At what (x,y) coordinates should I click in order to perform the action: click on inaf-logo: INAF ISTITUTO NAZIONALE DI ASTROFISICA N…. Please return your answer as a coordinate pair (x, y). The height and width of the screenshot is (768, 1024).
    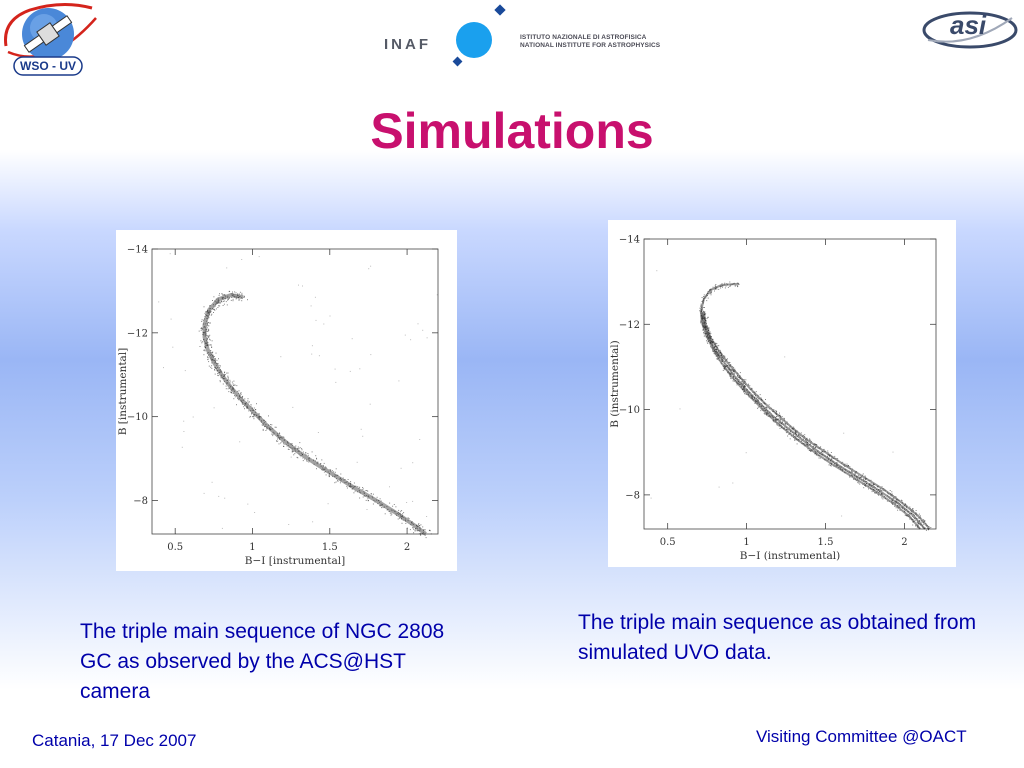
    Looking at the image, I should click on (535, 35).